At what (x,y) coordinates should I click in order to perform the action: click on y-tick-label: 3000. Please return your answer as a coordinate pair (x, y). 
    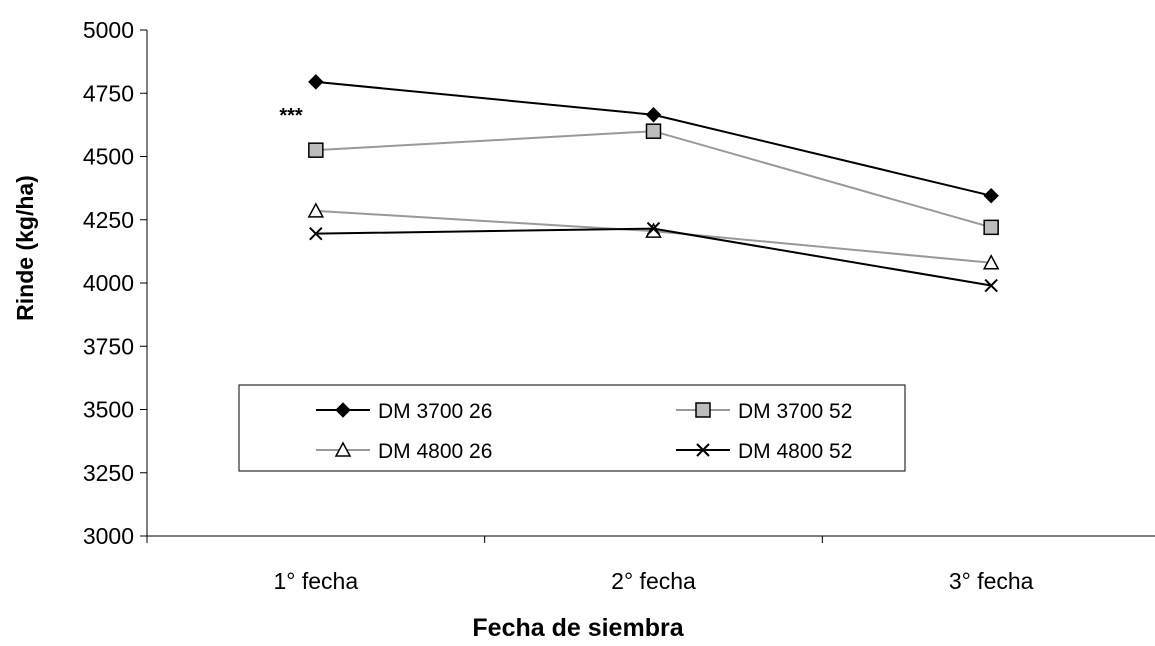
    Looking at the image, I should click on (108, 536).